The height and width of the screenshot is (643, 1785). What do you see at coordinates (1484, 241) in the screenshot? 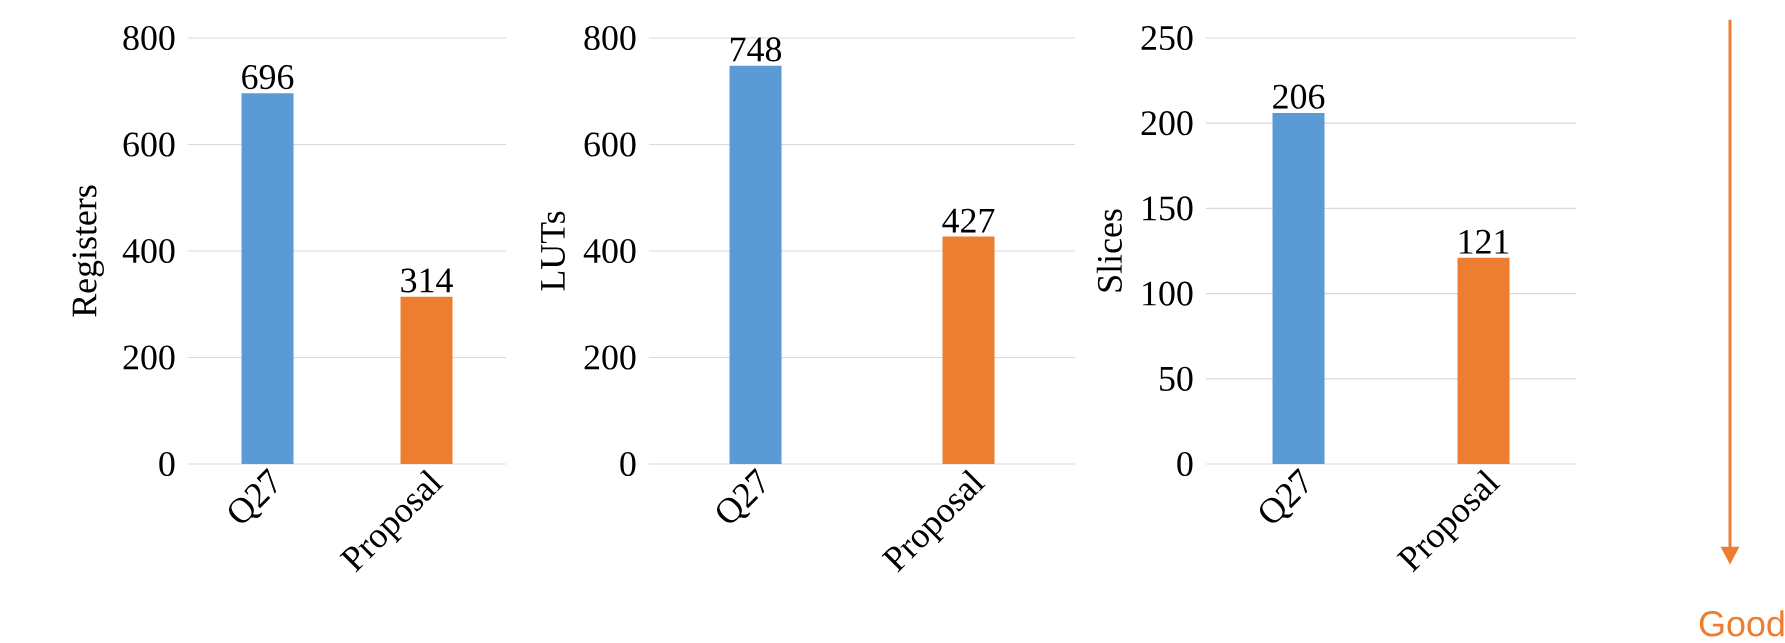
I see `data-label: 121` at bounding box center [1484, 241].